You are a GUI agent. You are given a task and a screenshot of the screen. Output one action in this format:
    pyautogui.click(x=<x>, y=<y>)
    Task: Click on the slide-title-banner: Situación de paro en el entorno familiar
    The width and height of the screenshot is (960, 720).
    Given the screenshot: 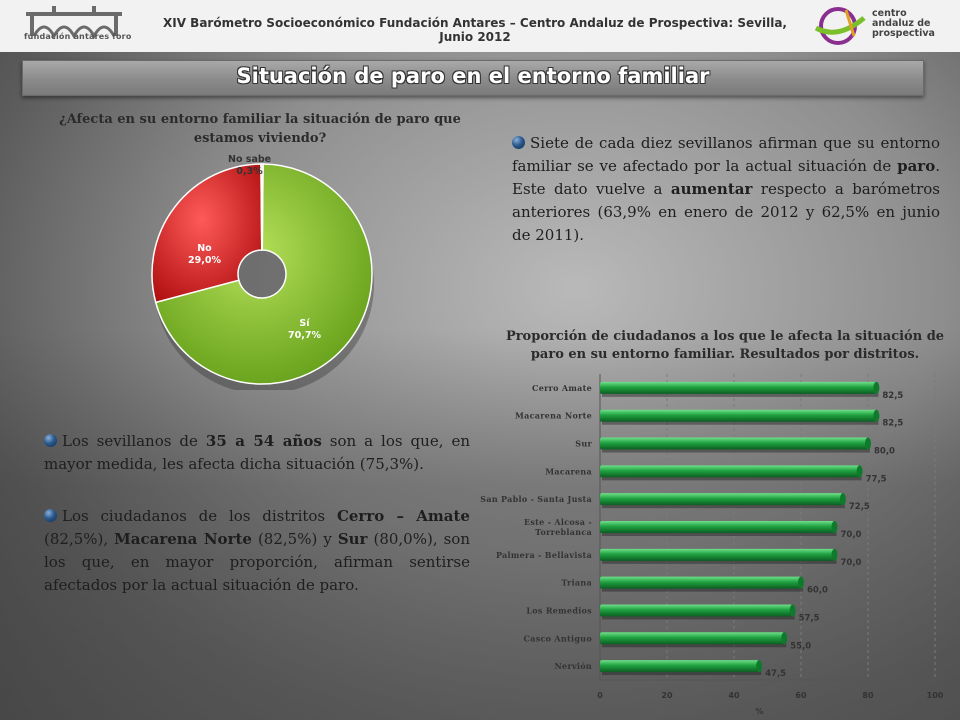 What is the action you would take?
    pyautogui.click(x=473, y=78)
    